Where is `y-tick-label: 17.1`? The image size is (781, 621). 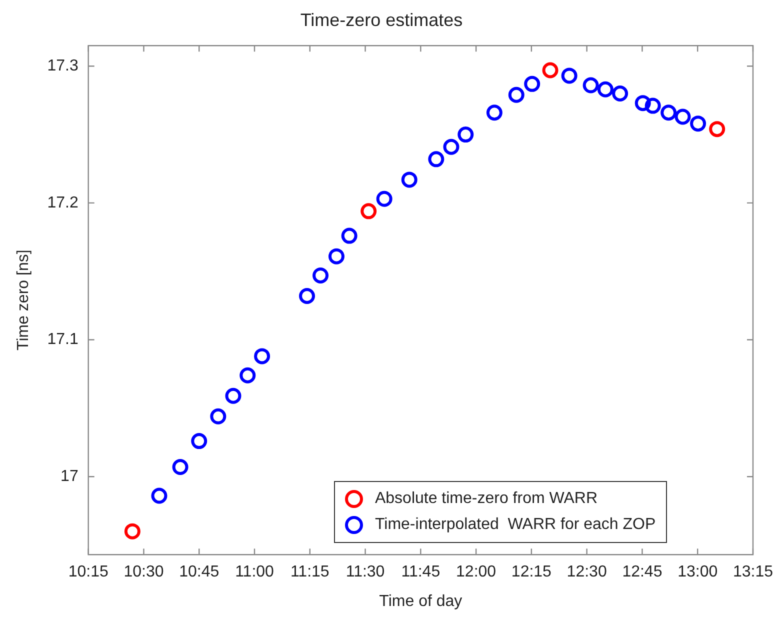 y-tick-label: 17.1 is located at coordinates (62, 339).